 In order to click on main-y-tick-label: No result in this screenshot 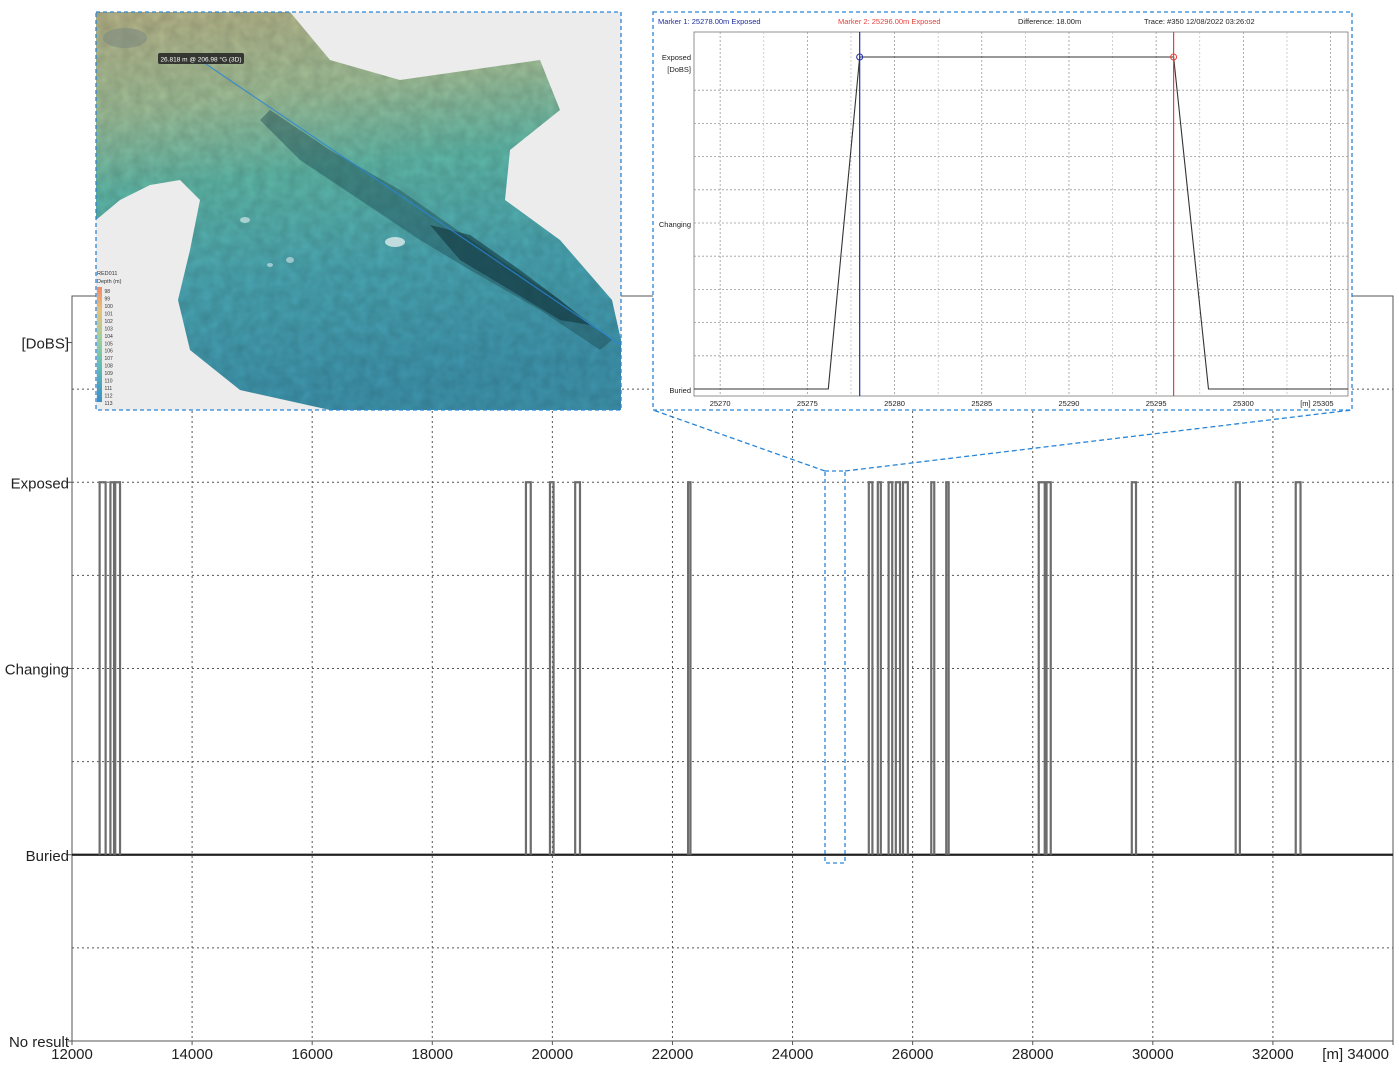, I will do `click(39, 1042)`.